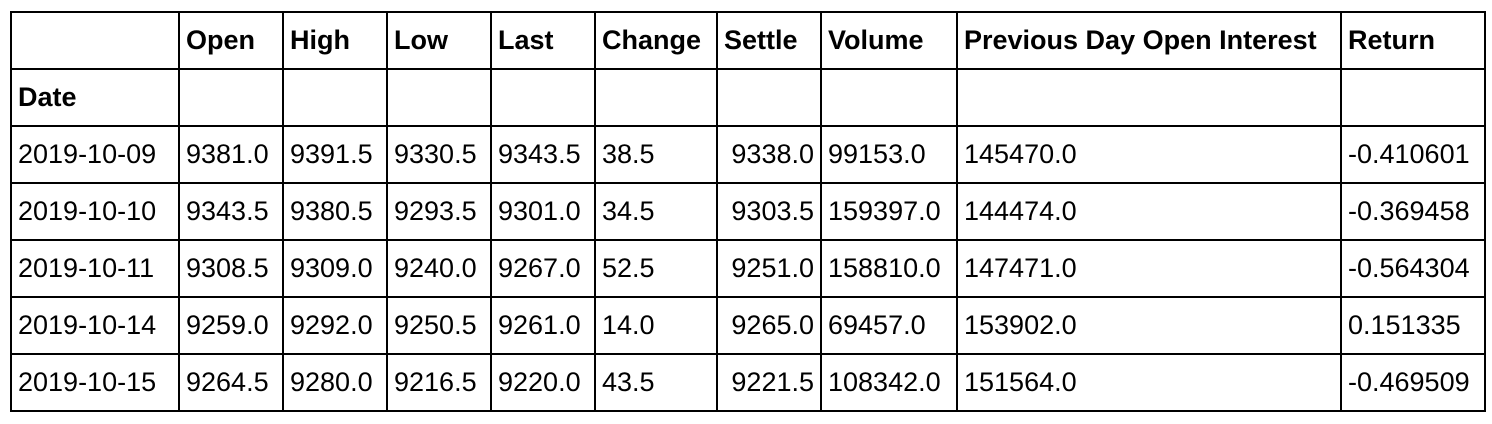 This screenshot has width=1492, height=424. I want to click on low-cell: 9250.5, so click(439, 325).